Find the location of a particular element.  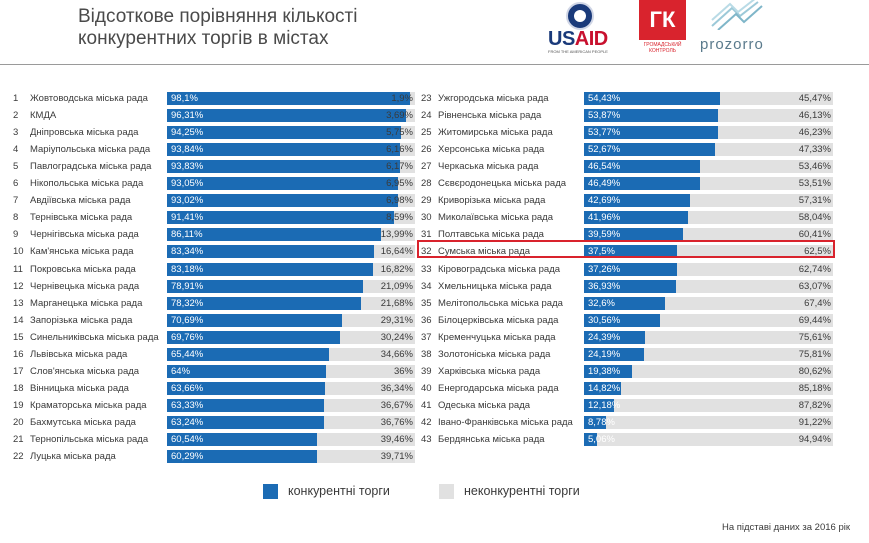

value-label-competitive: 86,11% is located at coordinates (187, 235).